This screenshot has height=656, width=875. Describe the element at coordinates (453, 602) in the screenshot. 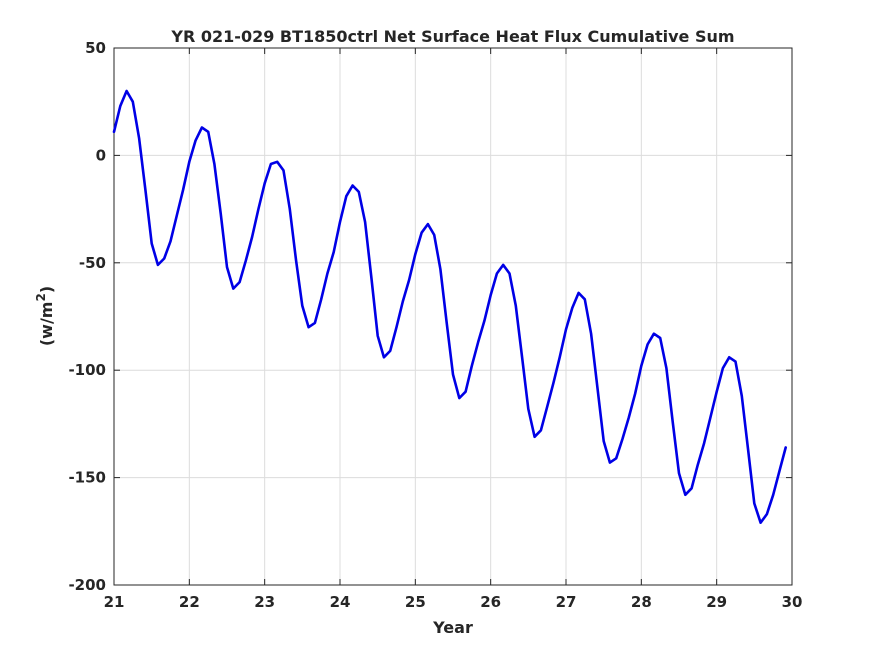

I see `x-tick-labels: 21 22 23 24 25 26 27 28 29 30` at that location.